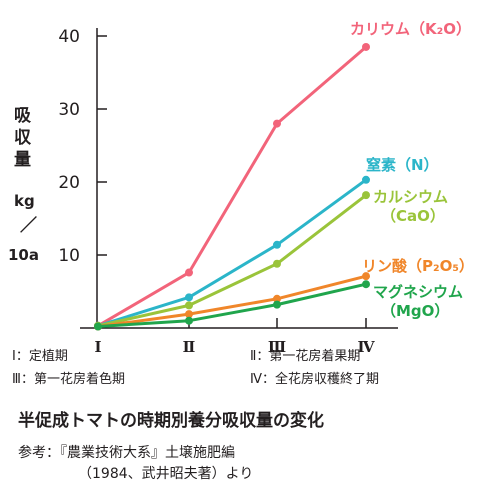 This screenshot has height=489, width=502. I want to click on series-label: リン酸（P₂O₅）, so click(418, 266).